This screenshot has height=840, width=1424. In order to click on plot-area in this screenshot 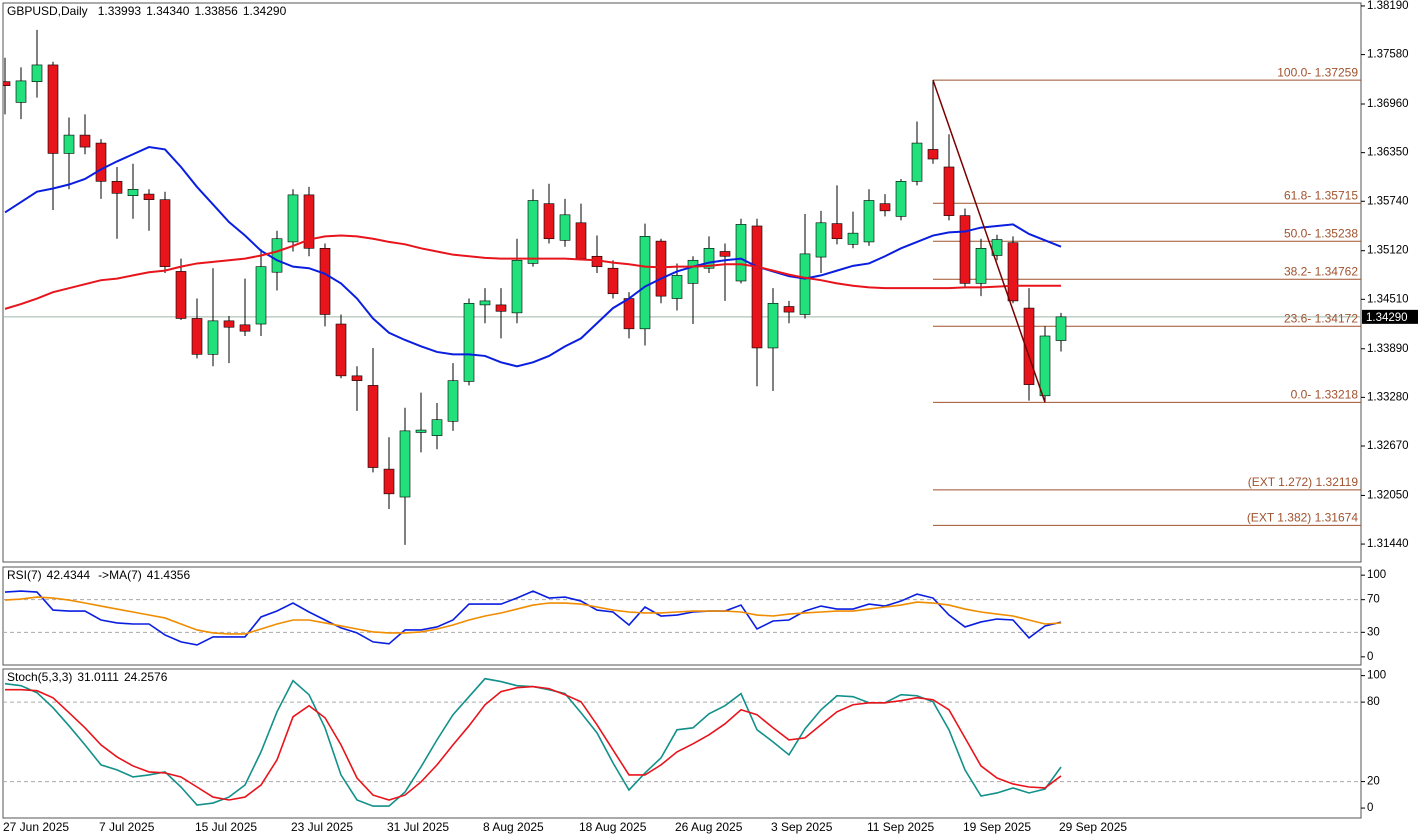, I will do `click(682, 742)`.